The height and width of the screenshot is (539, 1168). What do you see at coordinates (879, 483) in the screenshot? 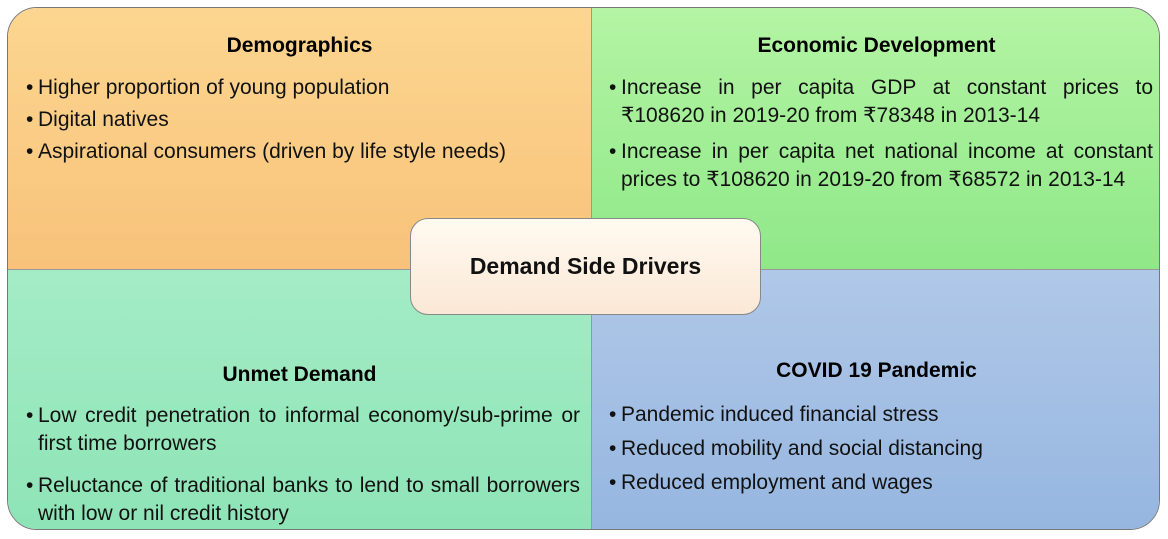
I see `bullet-item: Reduced employment and wages` at bounding box center [879, 483].